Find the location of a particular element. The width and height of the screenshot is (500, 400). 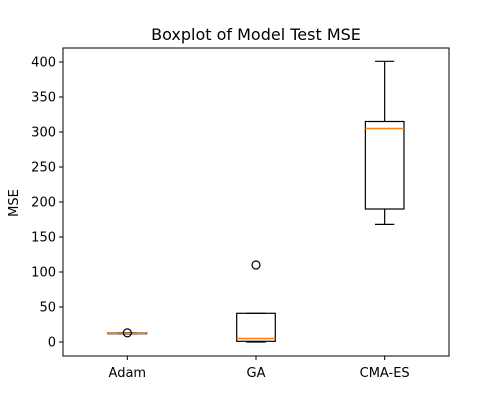

y-tick-label: 0 is located at coordinates (52, 343).